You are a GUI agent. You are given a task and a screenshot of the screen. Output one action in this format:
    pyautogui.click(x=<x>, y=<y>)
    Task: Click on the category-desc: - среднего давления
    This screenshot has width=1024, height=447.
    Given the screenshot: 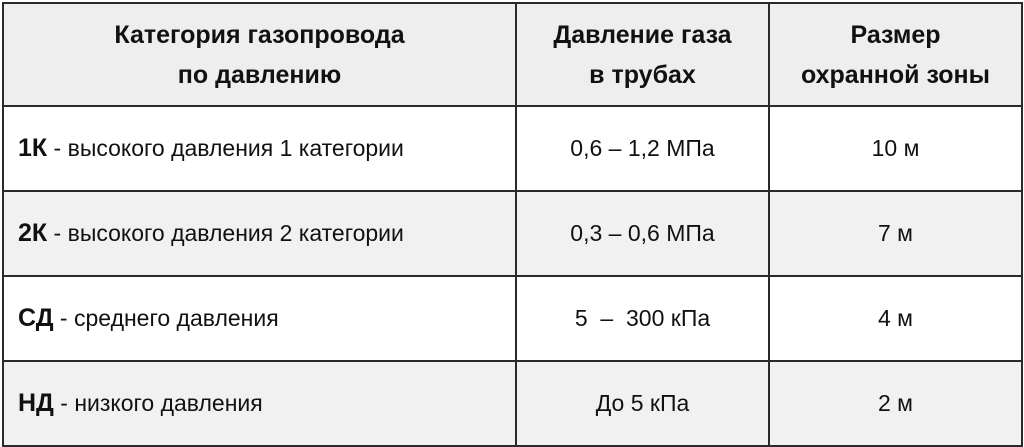 What is the action you would take?
    pyautogui.click(x=166, y=318)
    